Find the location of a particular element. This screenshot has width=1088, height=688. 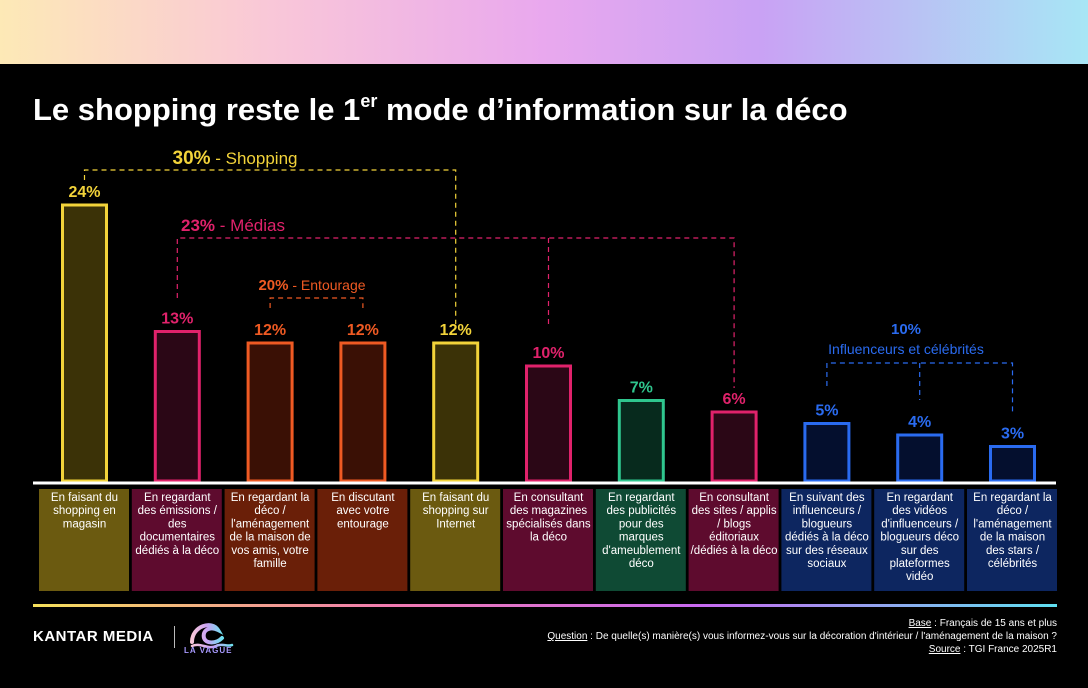

category-label-9-line-2: influenceurs / is located at coordinates (827, 511).